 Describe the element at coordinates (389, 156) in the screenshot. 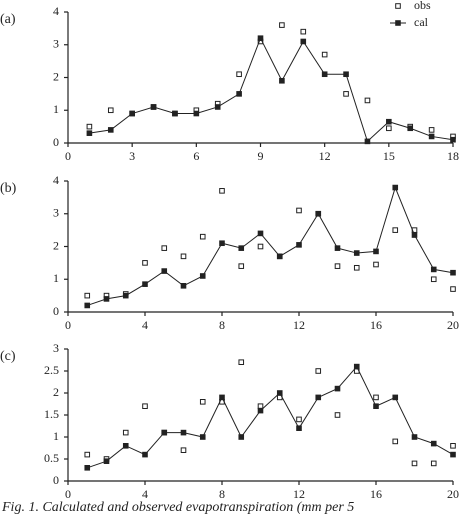

I see `x-tick-label: 15` at that location.